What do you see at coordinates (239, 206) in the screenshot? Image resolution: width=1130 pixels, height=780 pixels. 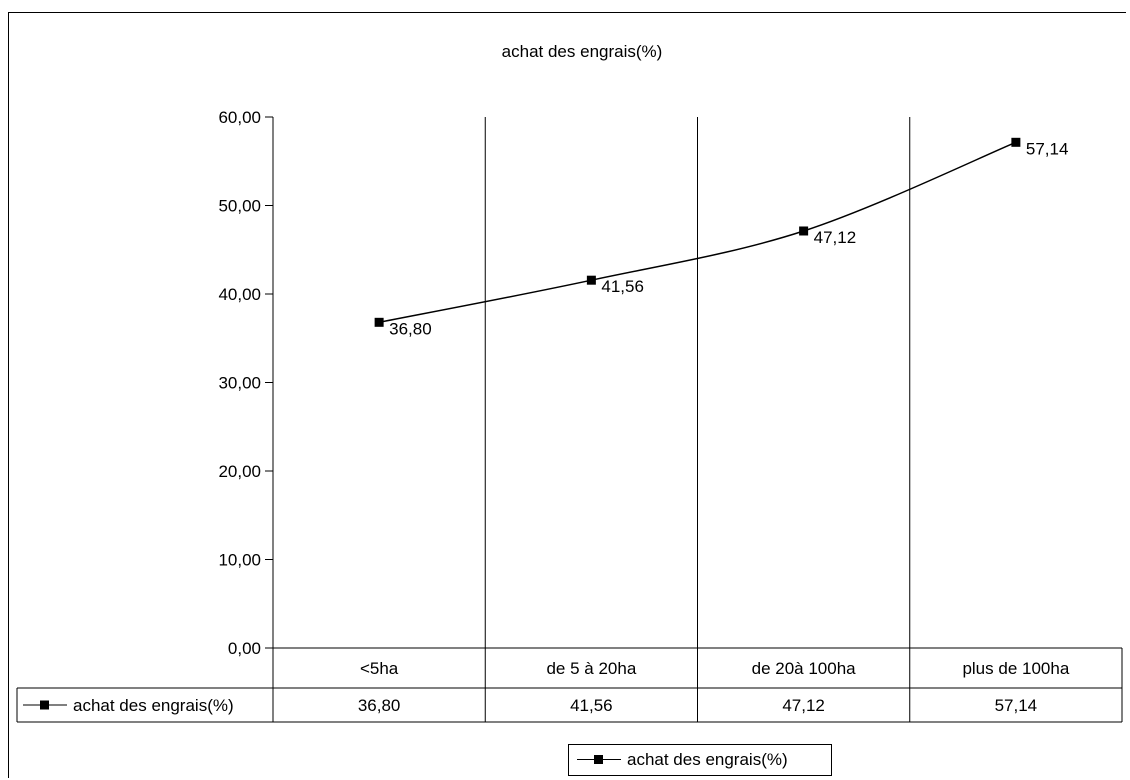 I see `y-tick-label: 50,00` at bounding box center [239, 206].